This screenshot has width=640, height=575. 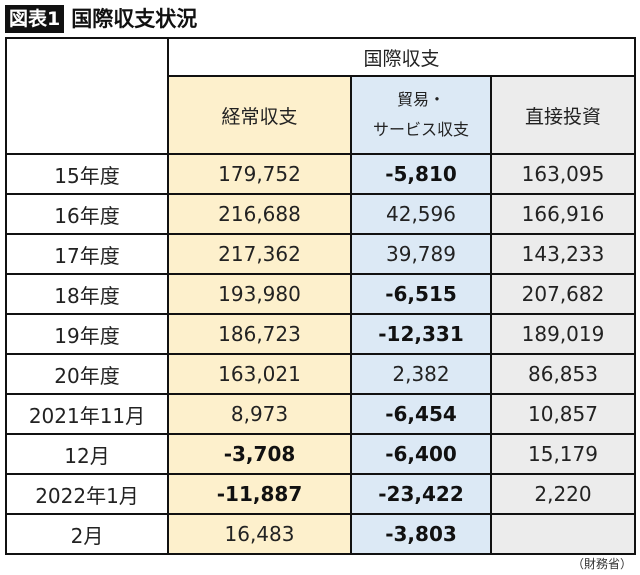 I want to click on column-header-trade-line1: 貿易・, so click(x=420, y=99).